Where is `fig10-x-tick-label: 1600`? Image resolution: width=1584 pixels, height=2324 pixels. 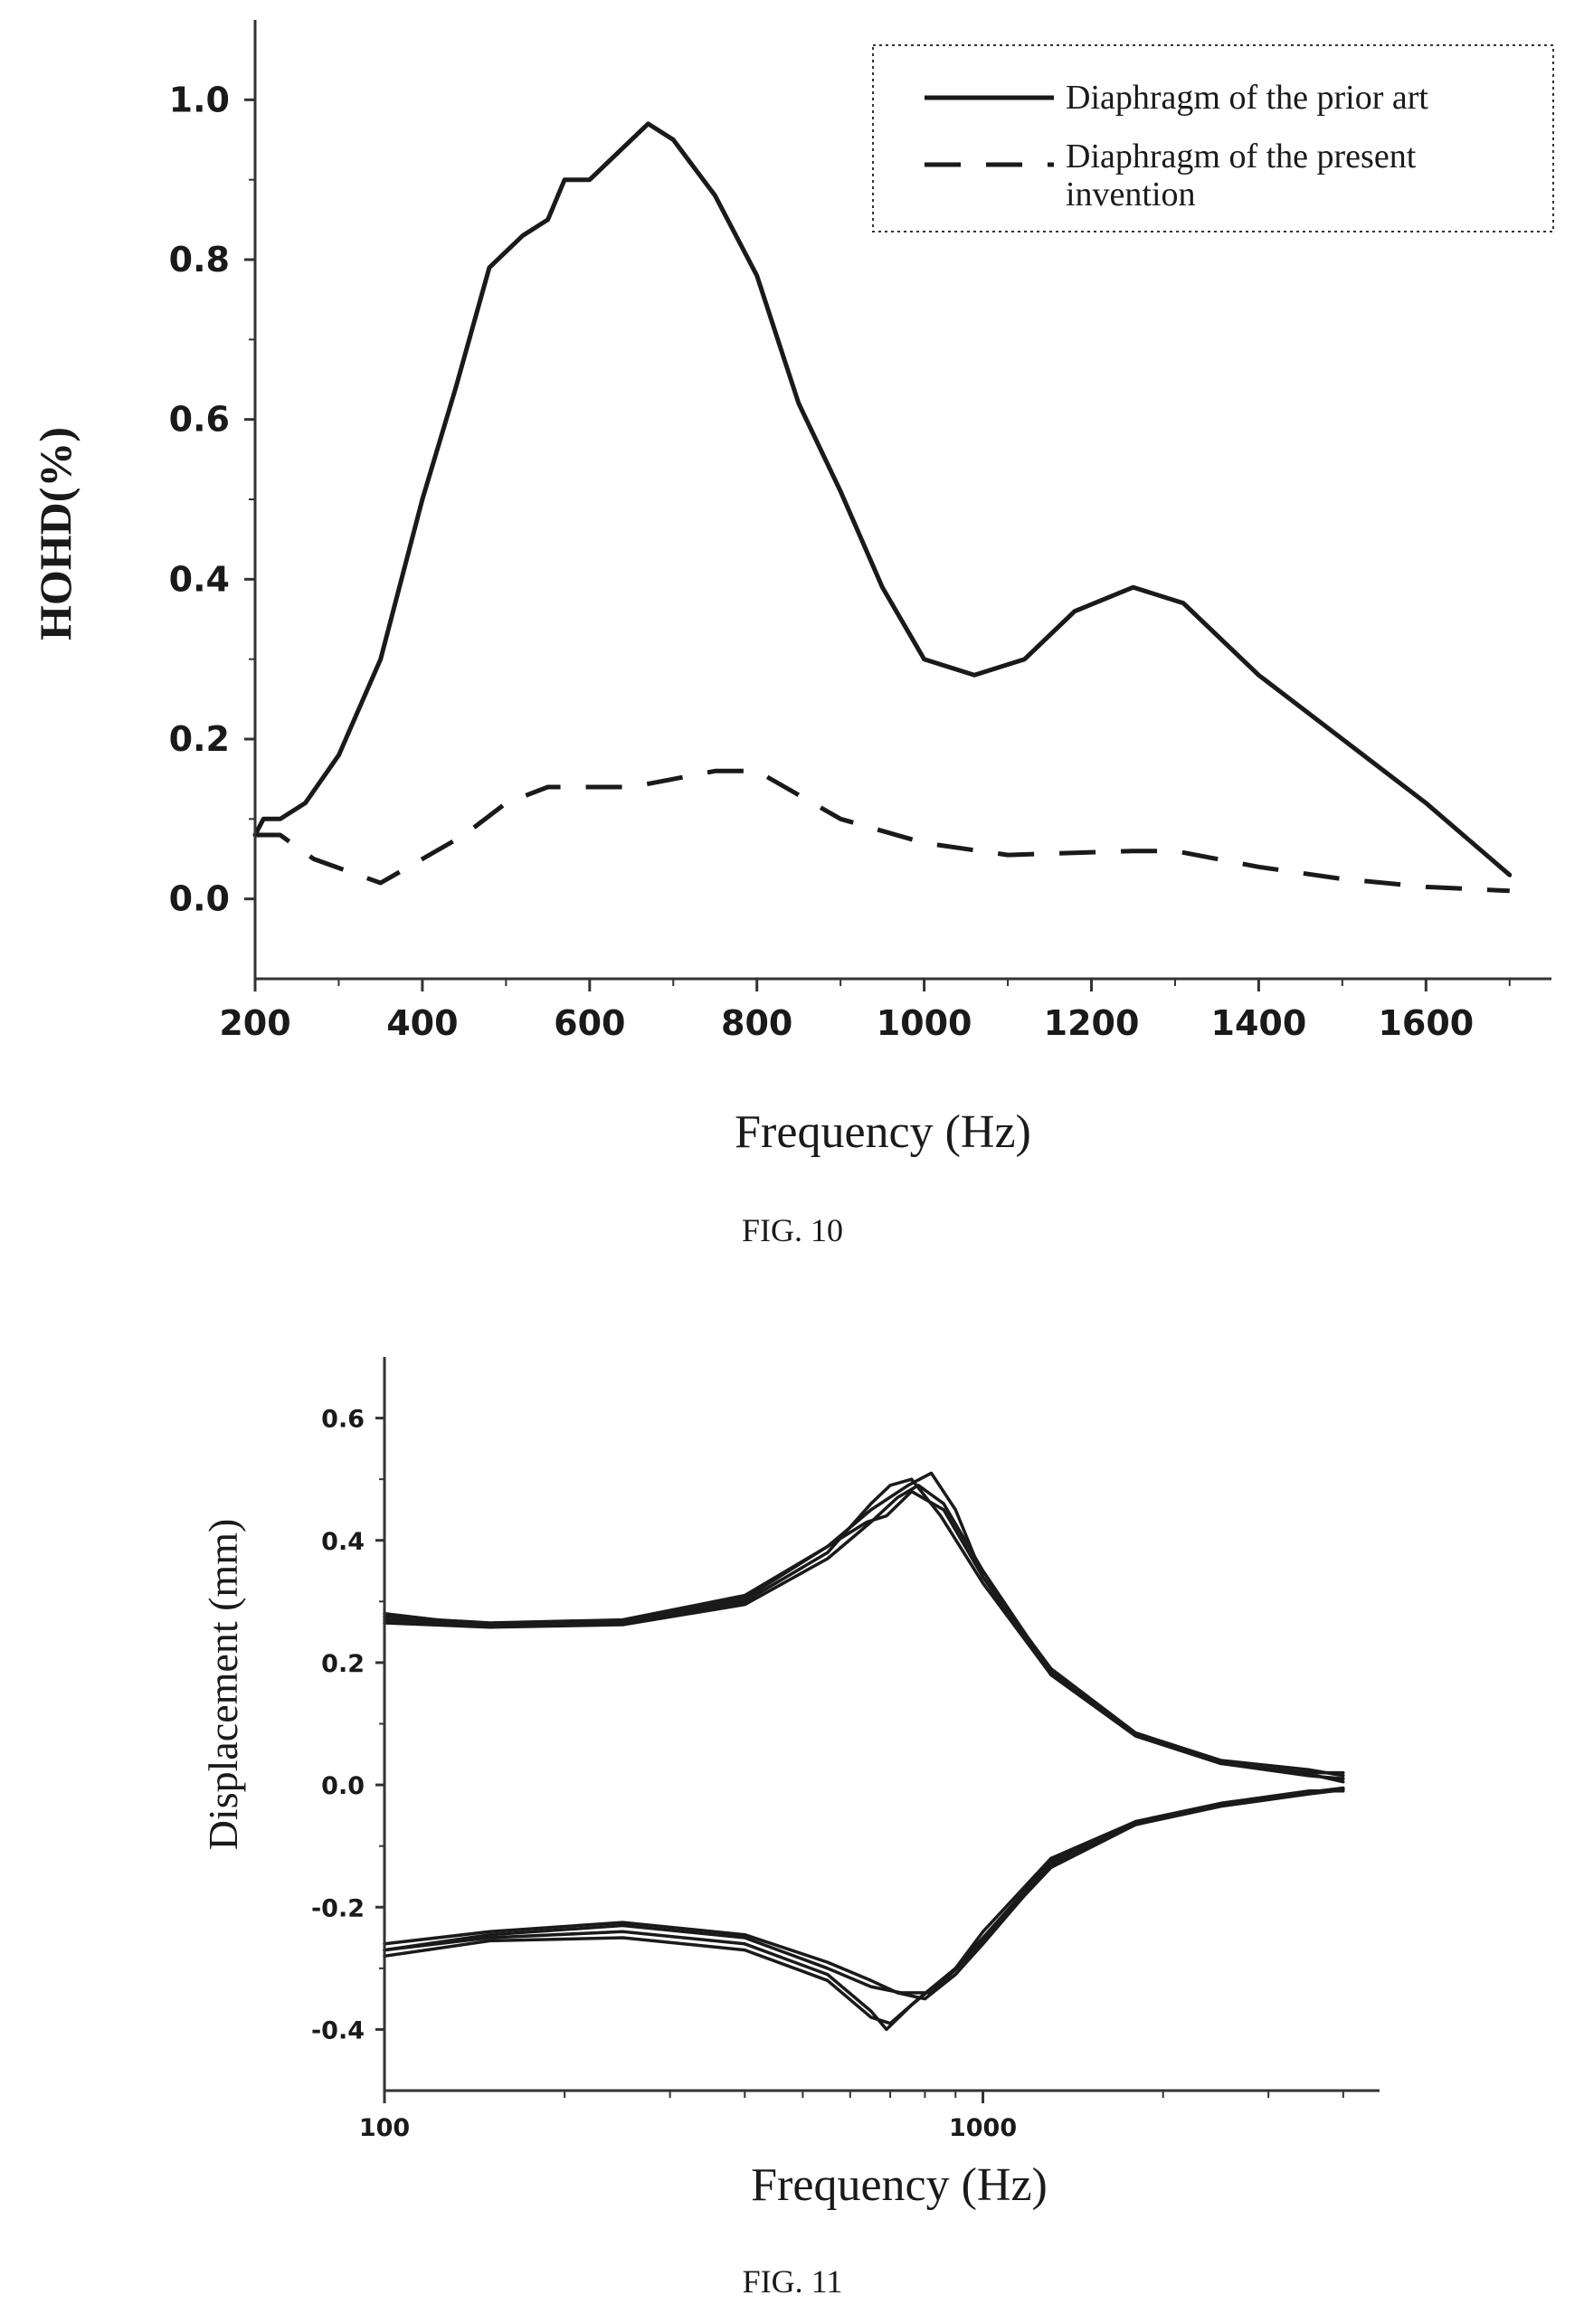 fig10-x-tick-label: 1600 is located at coordinates (1426, 1023).